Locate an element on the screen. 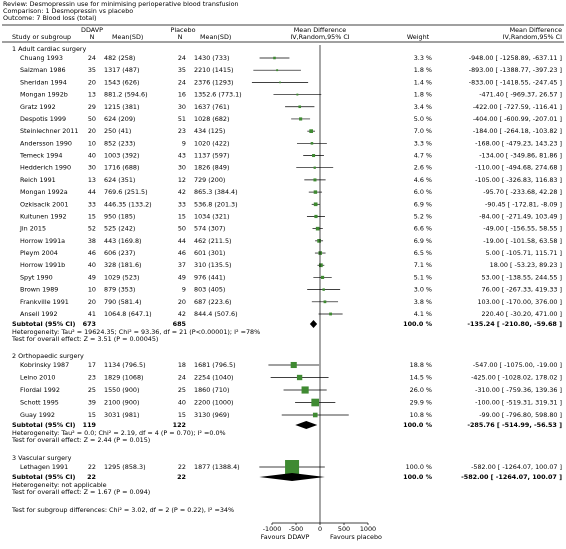  placebo-mean-sd: 1352.6 (773.1) is located at coordinates (218, 95).